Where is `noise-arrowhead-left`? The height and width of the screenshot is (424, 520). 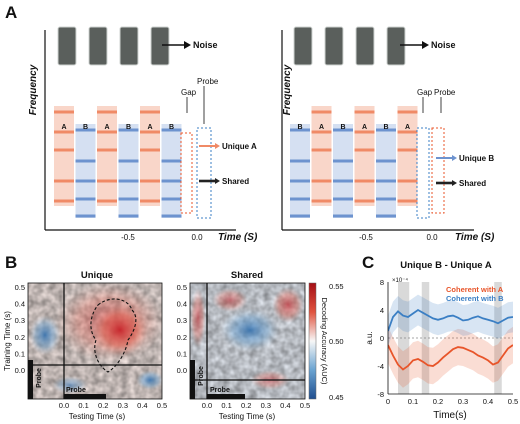 noise-arrowhead-left is located at coordinates (187, 45).